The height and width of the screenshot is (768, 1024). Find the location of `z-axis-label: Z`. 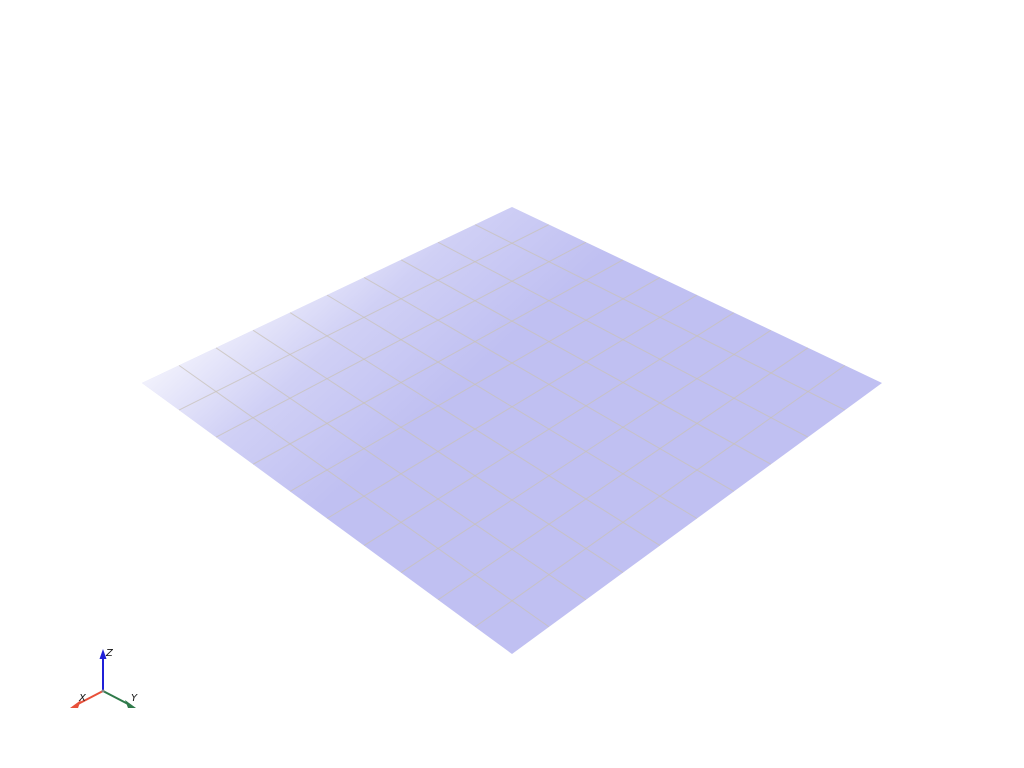

z-axis-label: Z is located at coordinates (109, 653).